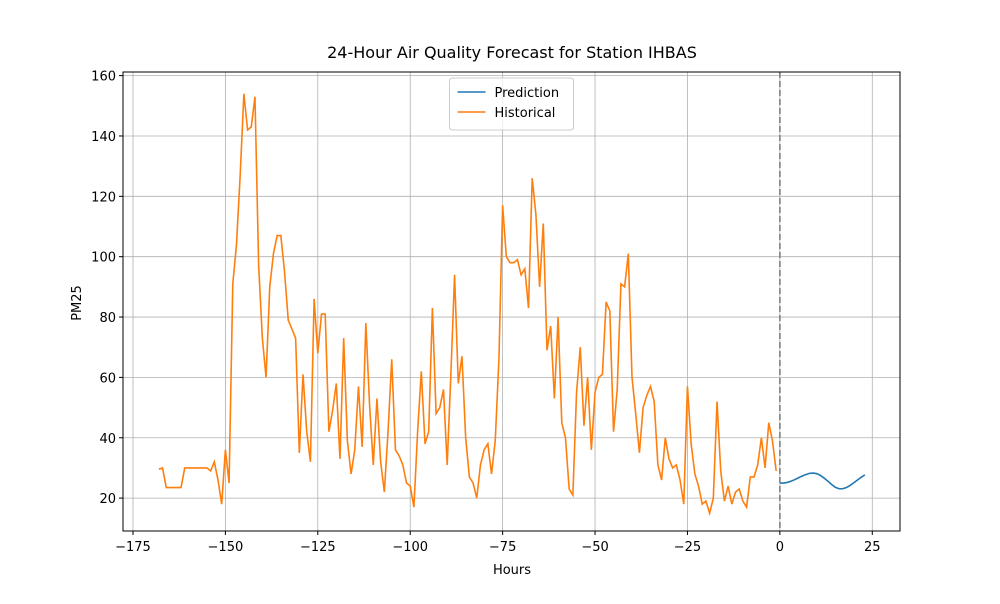  Describe the element at coordinates (512, 570) in the screenshot. I see `x-axis-label: Hours` at that location.